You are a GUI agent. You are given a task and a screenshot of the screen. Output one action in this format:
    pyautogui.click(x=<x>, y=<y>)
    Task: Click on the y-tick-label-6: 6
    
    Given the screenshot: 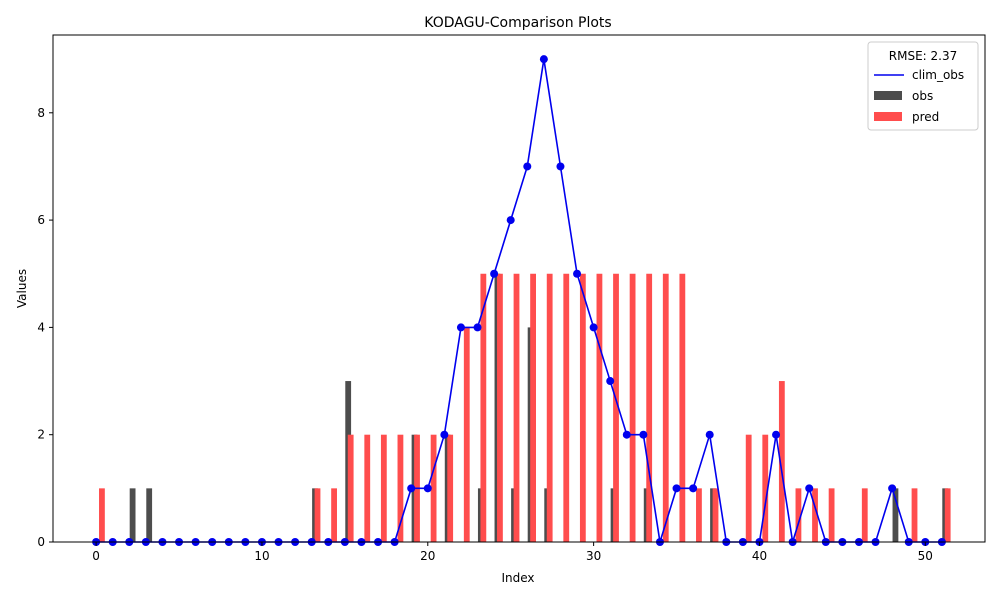 What is the action you would take?
    pyautogui.click(x=41, y=220)
    